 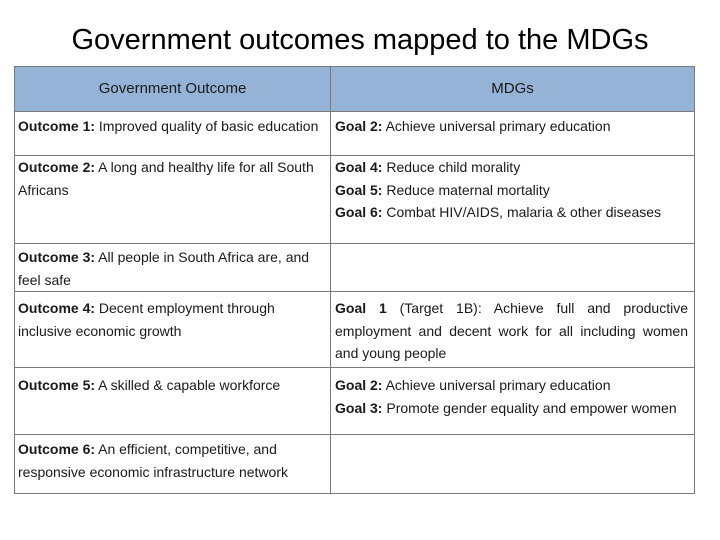 I want to click on outcome-cell: Outcome 5: A skilled & capable workforce, so click(x=172, y=401).